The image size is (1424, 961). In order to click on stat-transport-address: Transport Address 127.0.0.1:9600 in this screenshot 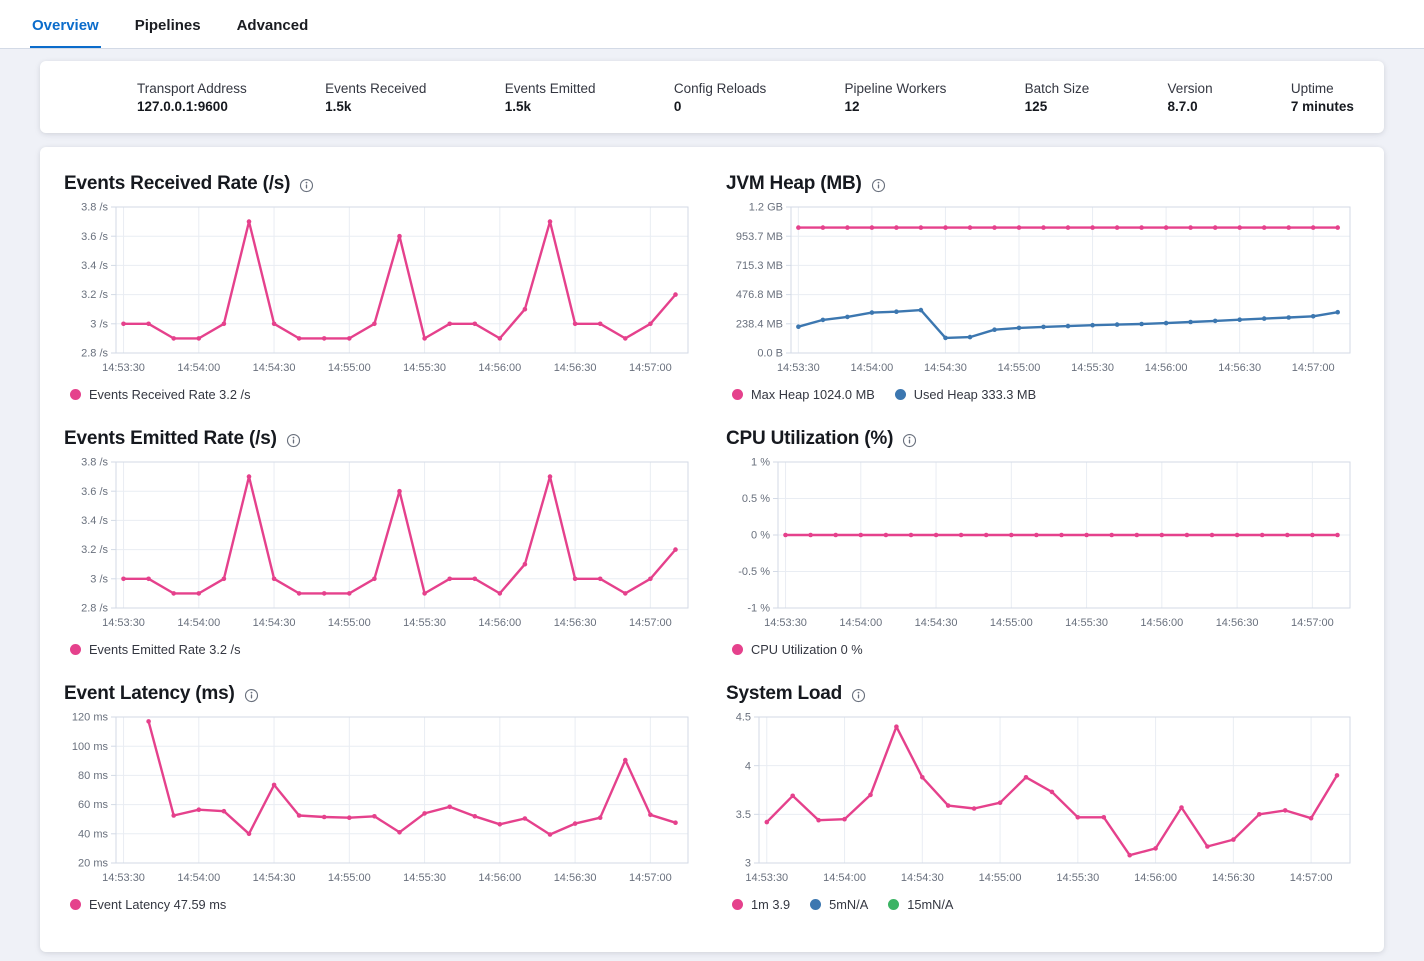, I will do `click(192, 97)`.